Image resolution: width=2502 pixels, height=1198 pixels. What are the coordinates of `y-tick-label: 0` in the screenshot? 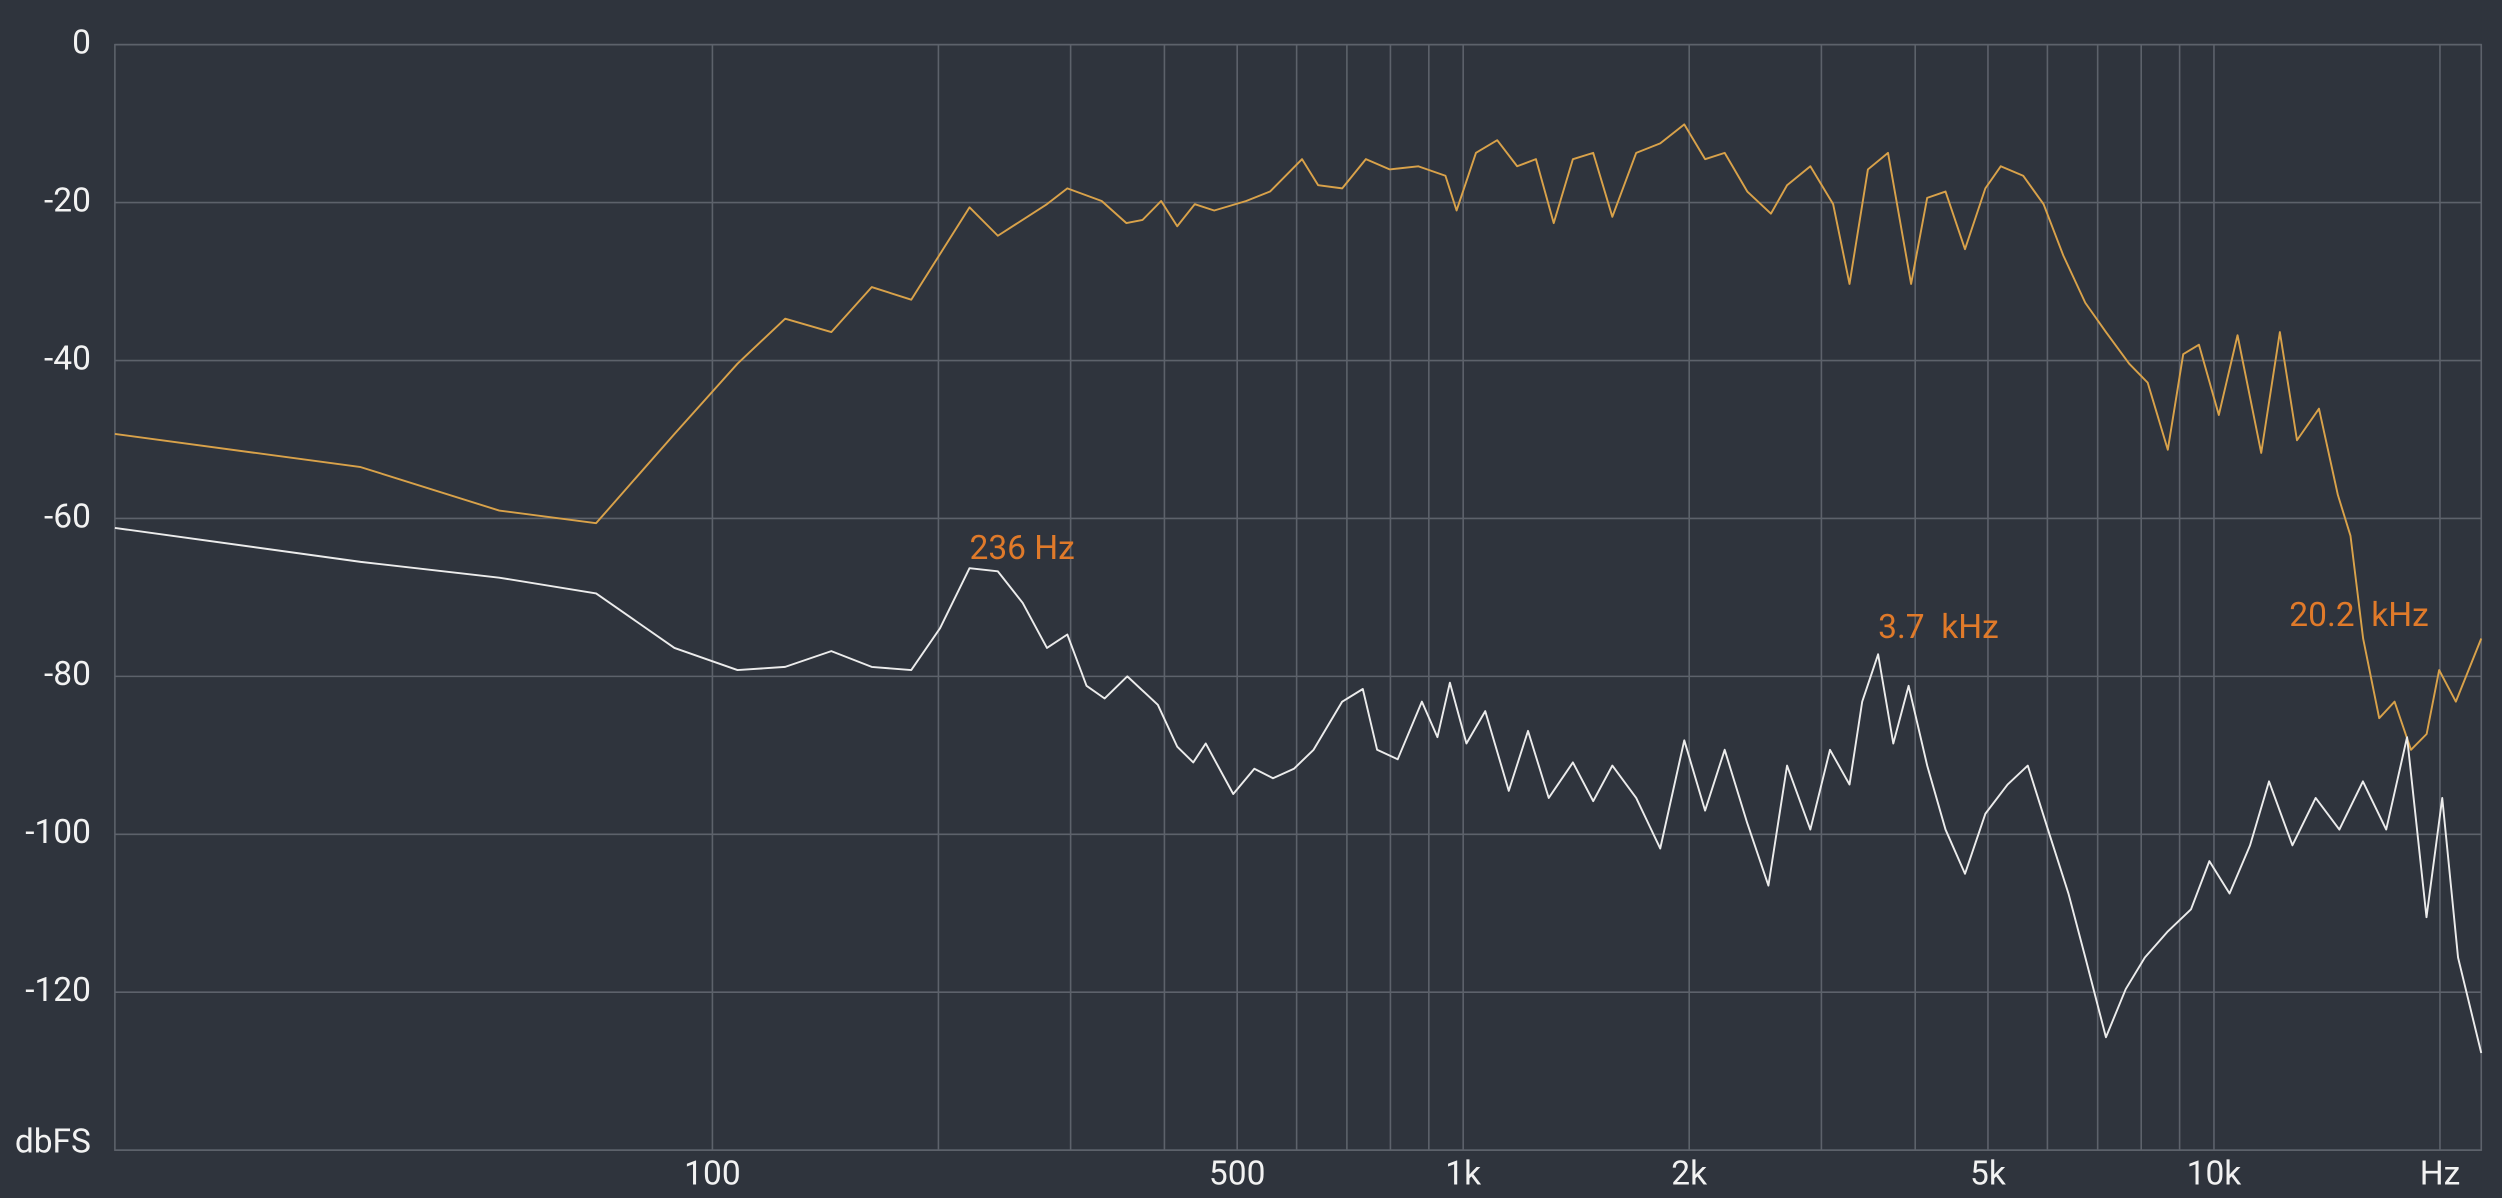 It's located at (81, 43).